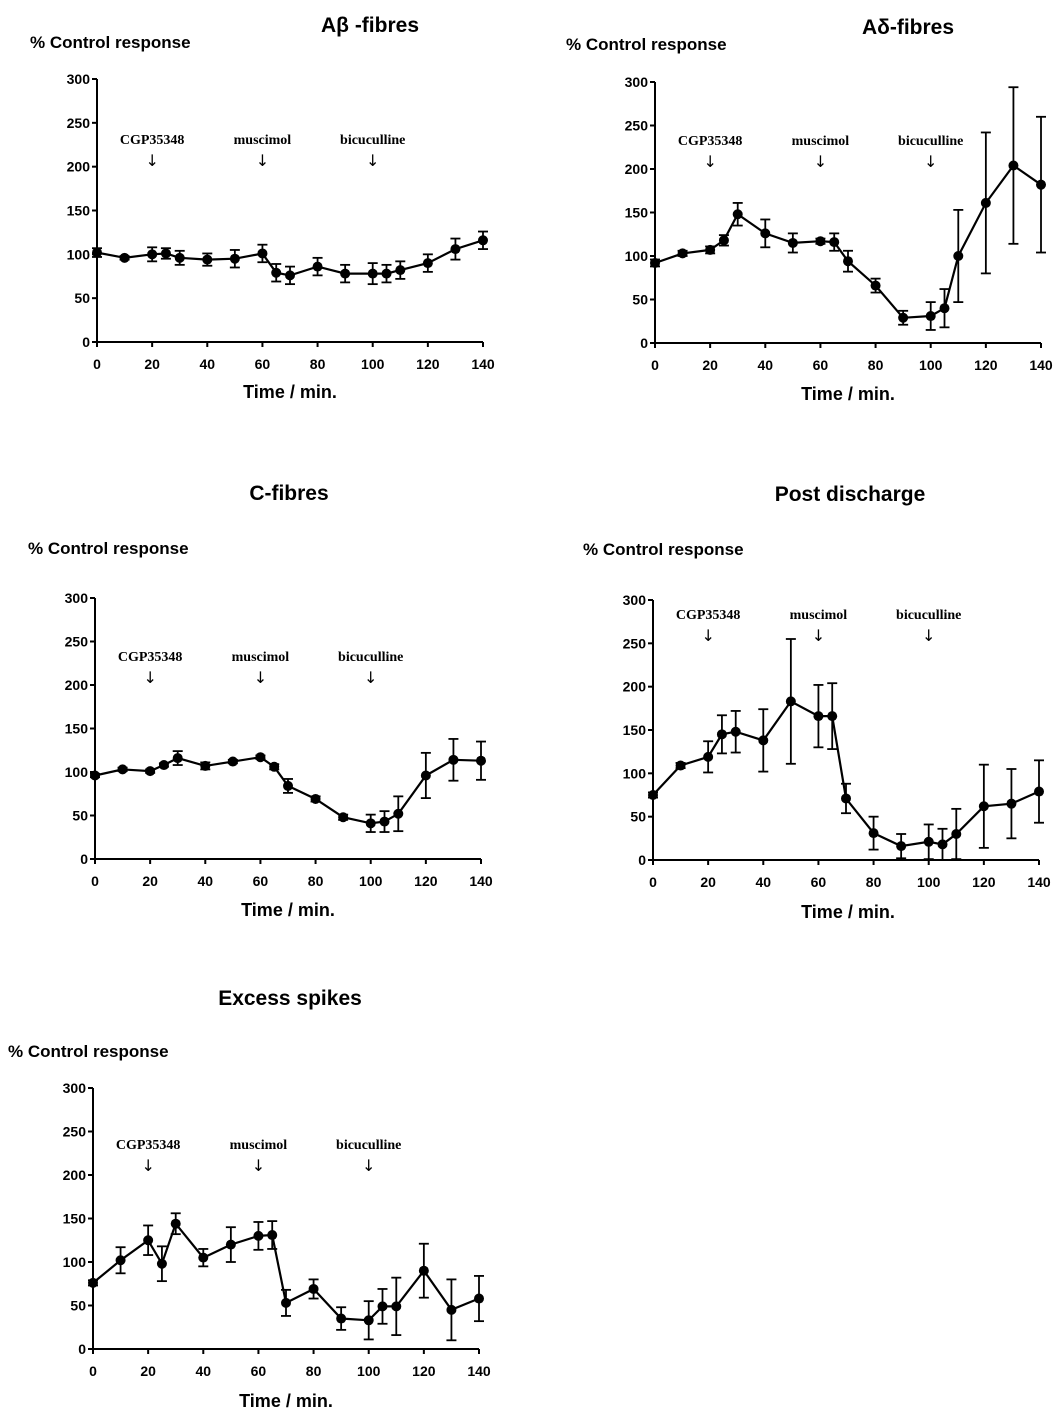  I want to click on x-tick-label: 20, so click(708, 882).